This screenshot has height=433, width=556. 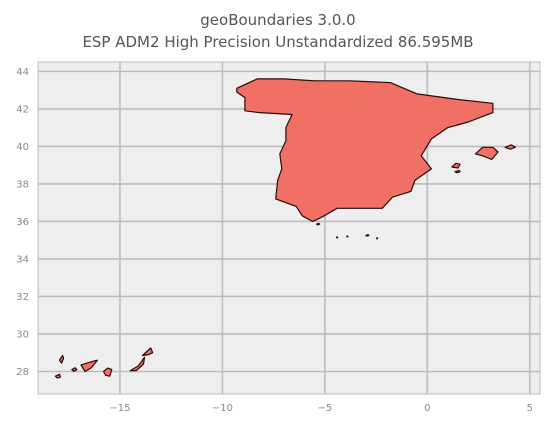 I want to click on region-formentera, so click(x=457, y=171).